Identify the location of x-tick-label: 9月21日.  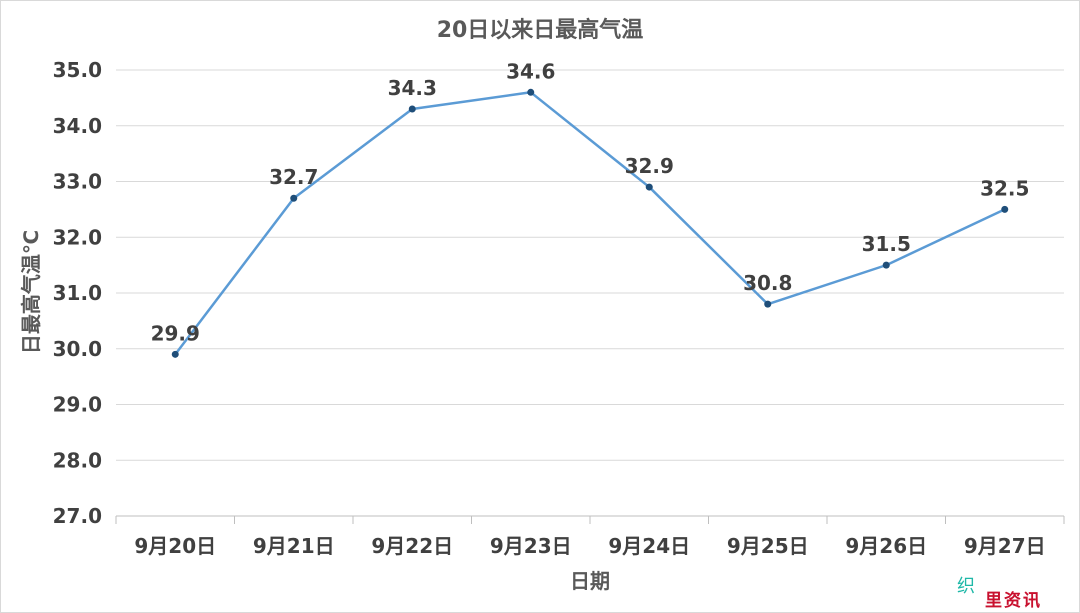
(294, 546).